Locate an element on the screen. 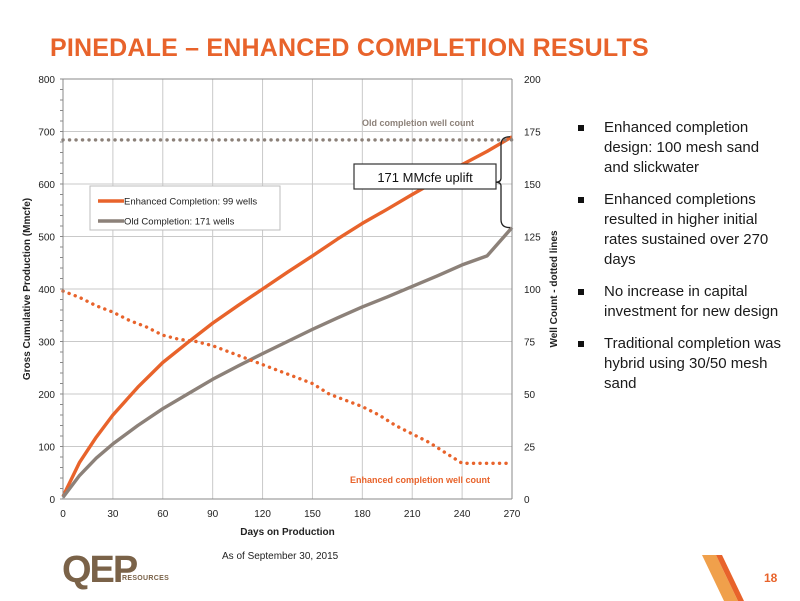  x-tick-label: 30 is located at coordinates (113, 514).